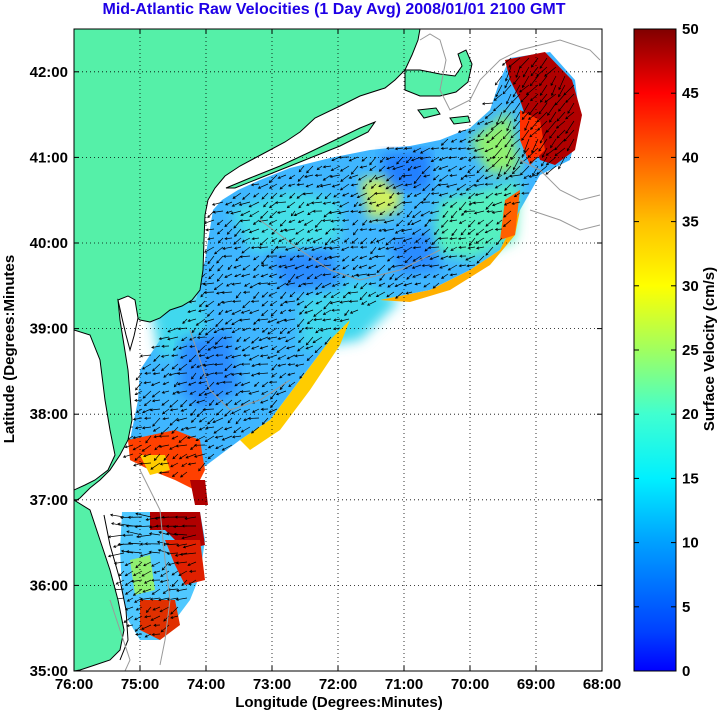 The width and height of the screenshot is (724, 714). I want to click on colorbar-tick-label: 15, so click(690, 478).